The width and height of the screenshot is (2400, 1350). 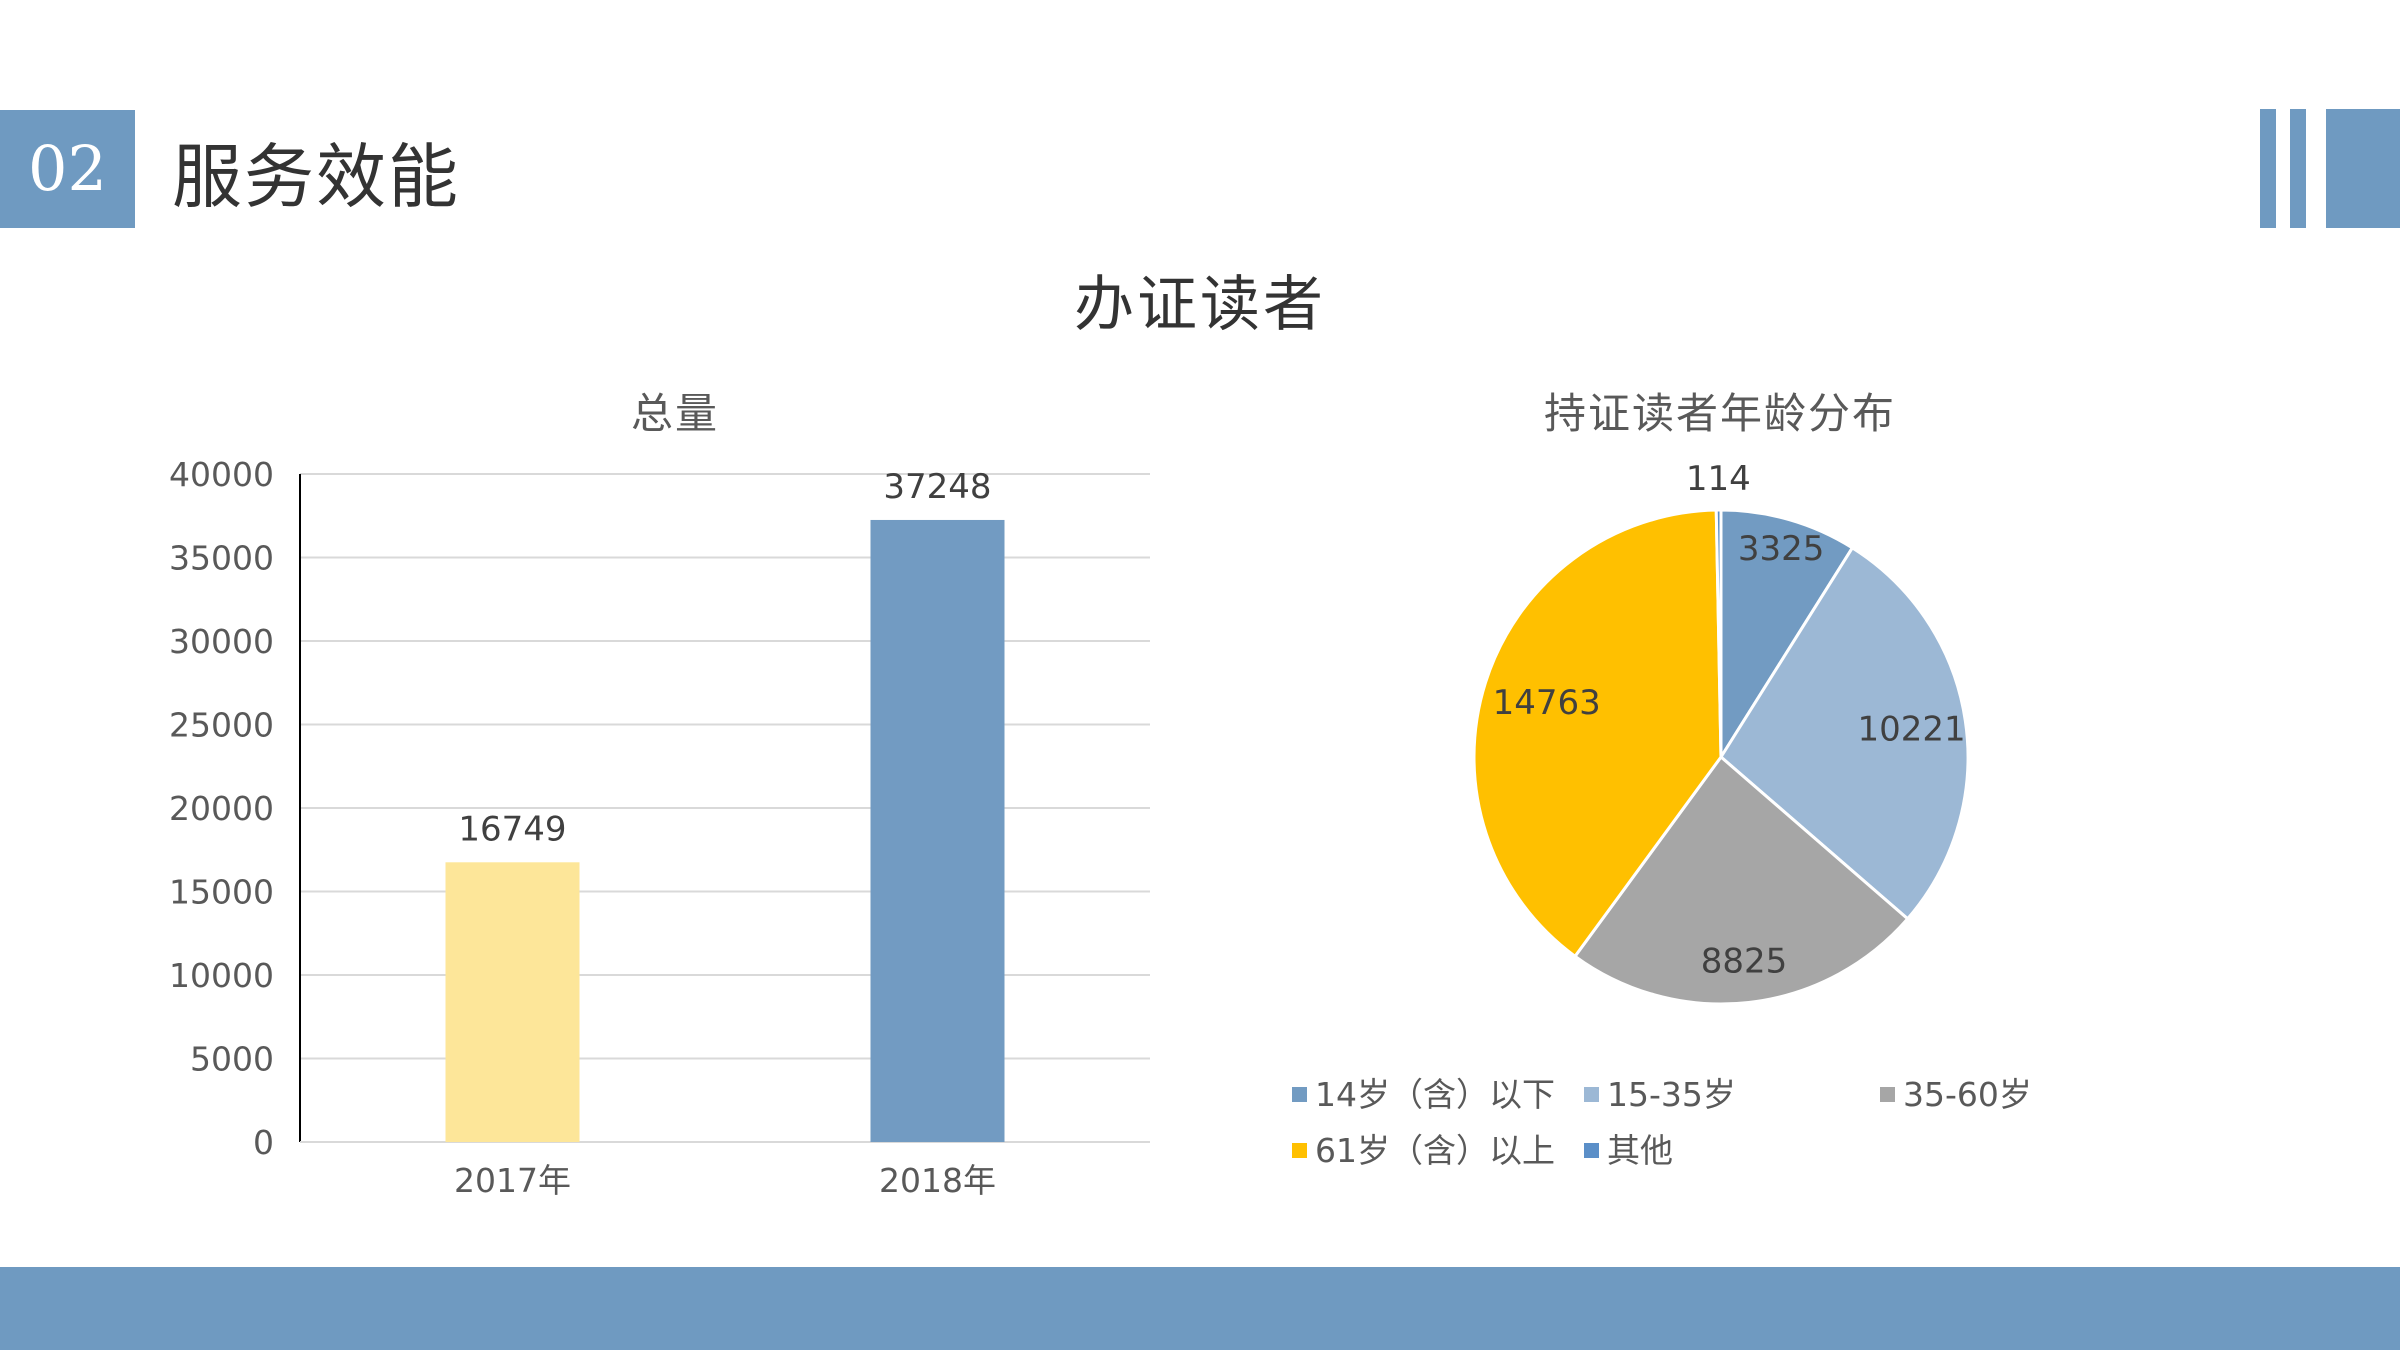 I want to click on pie-data-label: 10221, so click(x=1911, y=730).